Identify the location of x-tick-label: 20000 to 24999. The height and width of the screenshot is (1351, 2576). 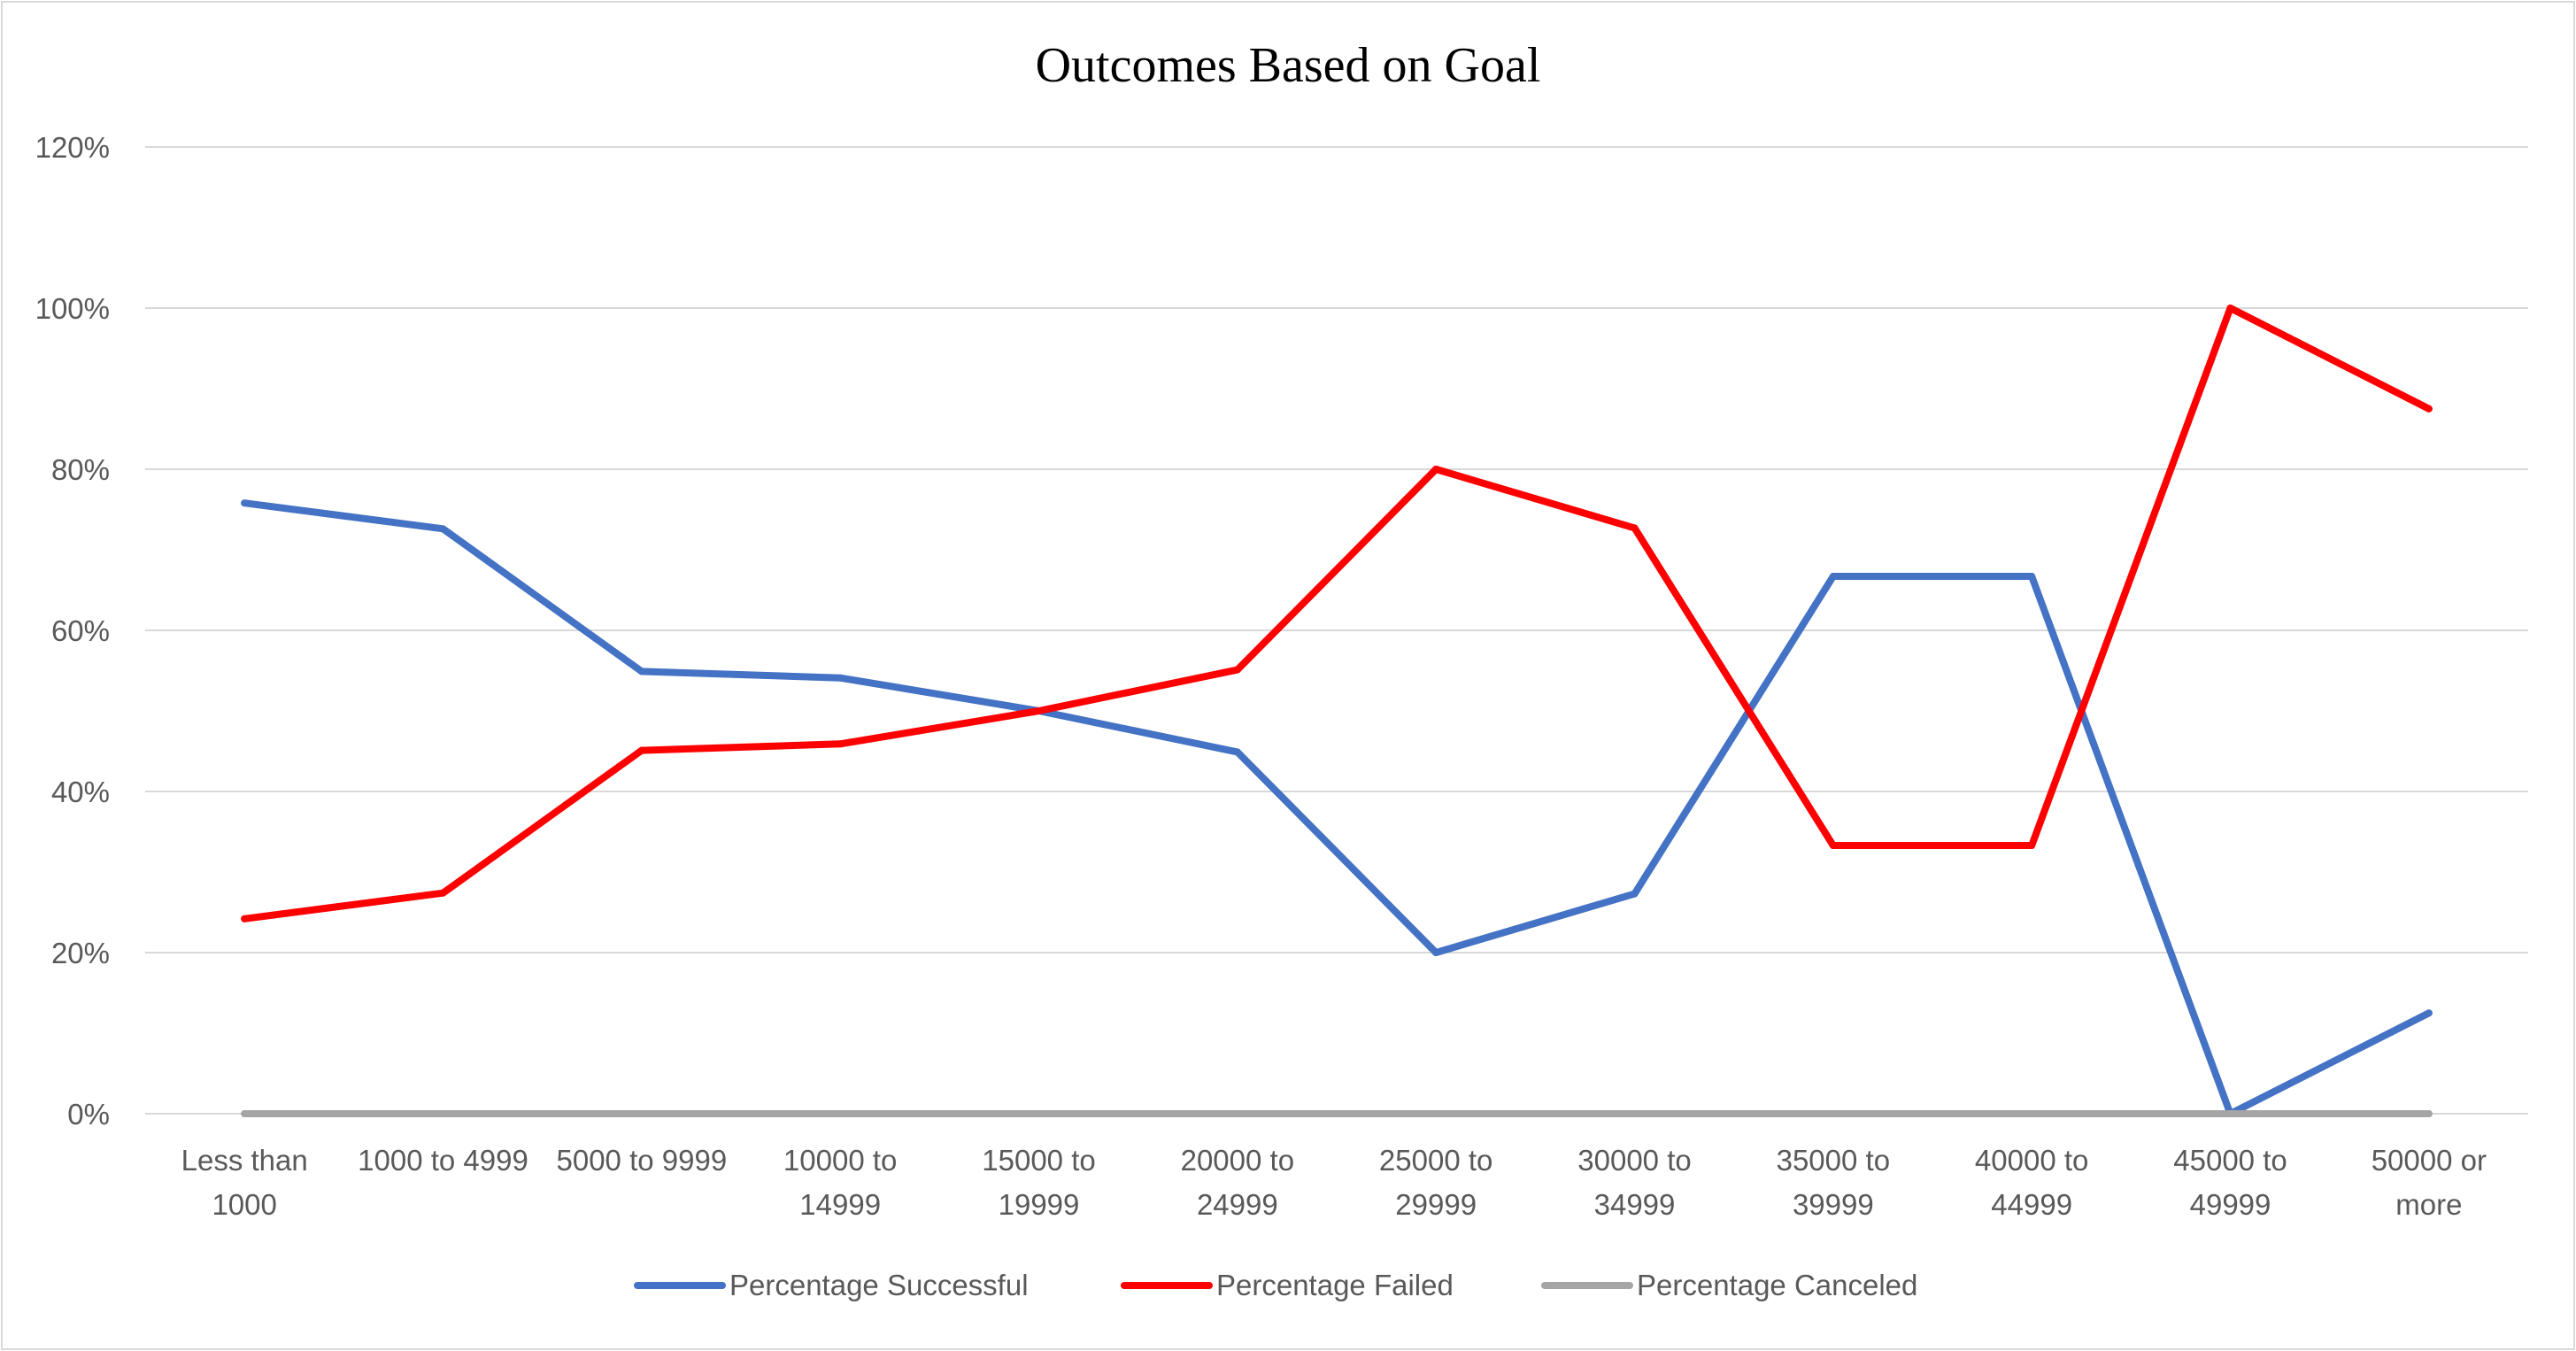
(1237, 1182).